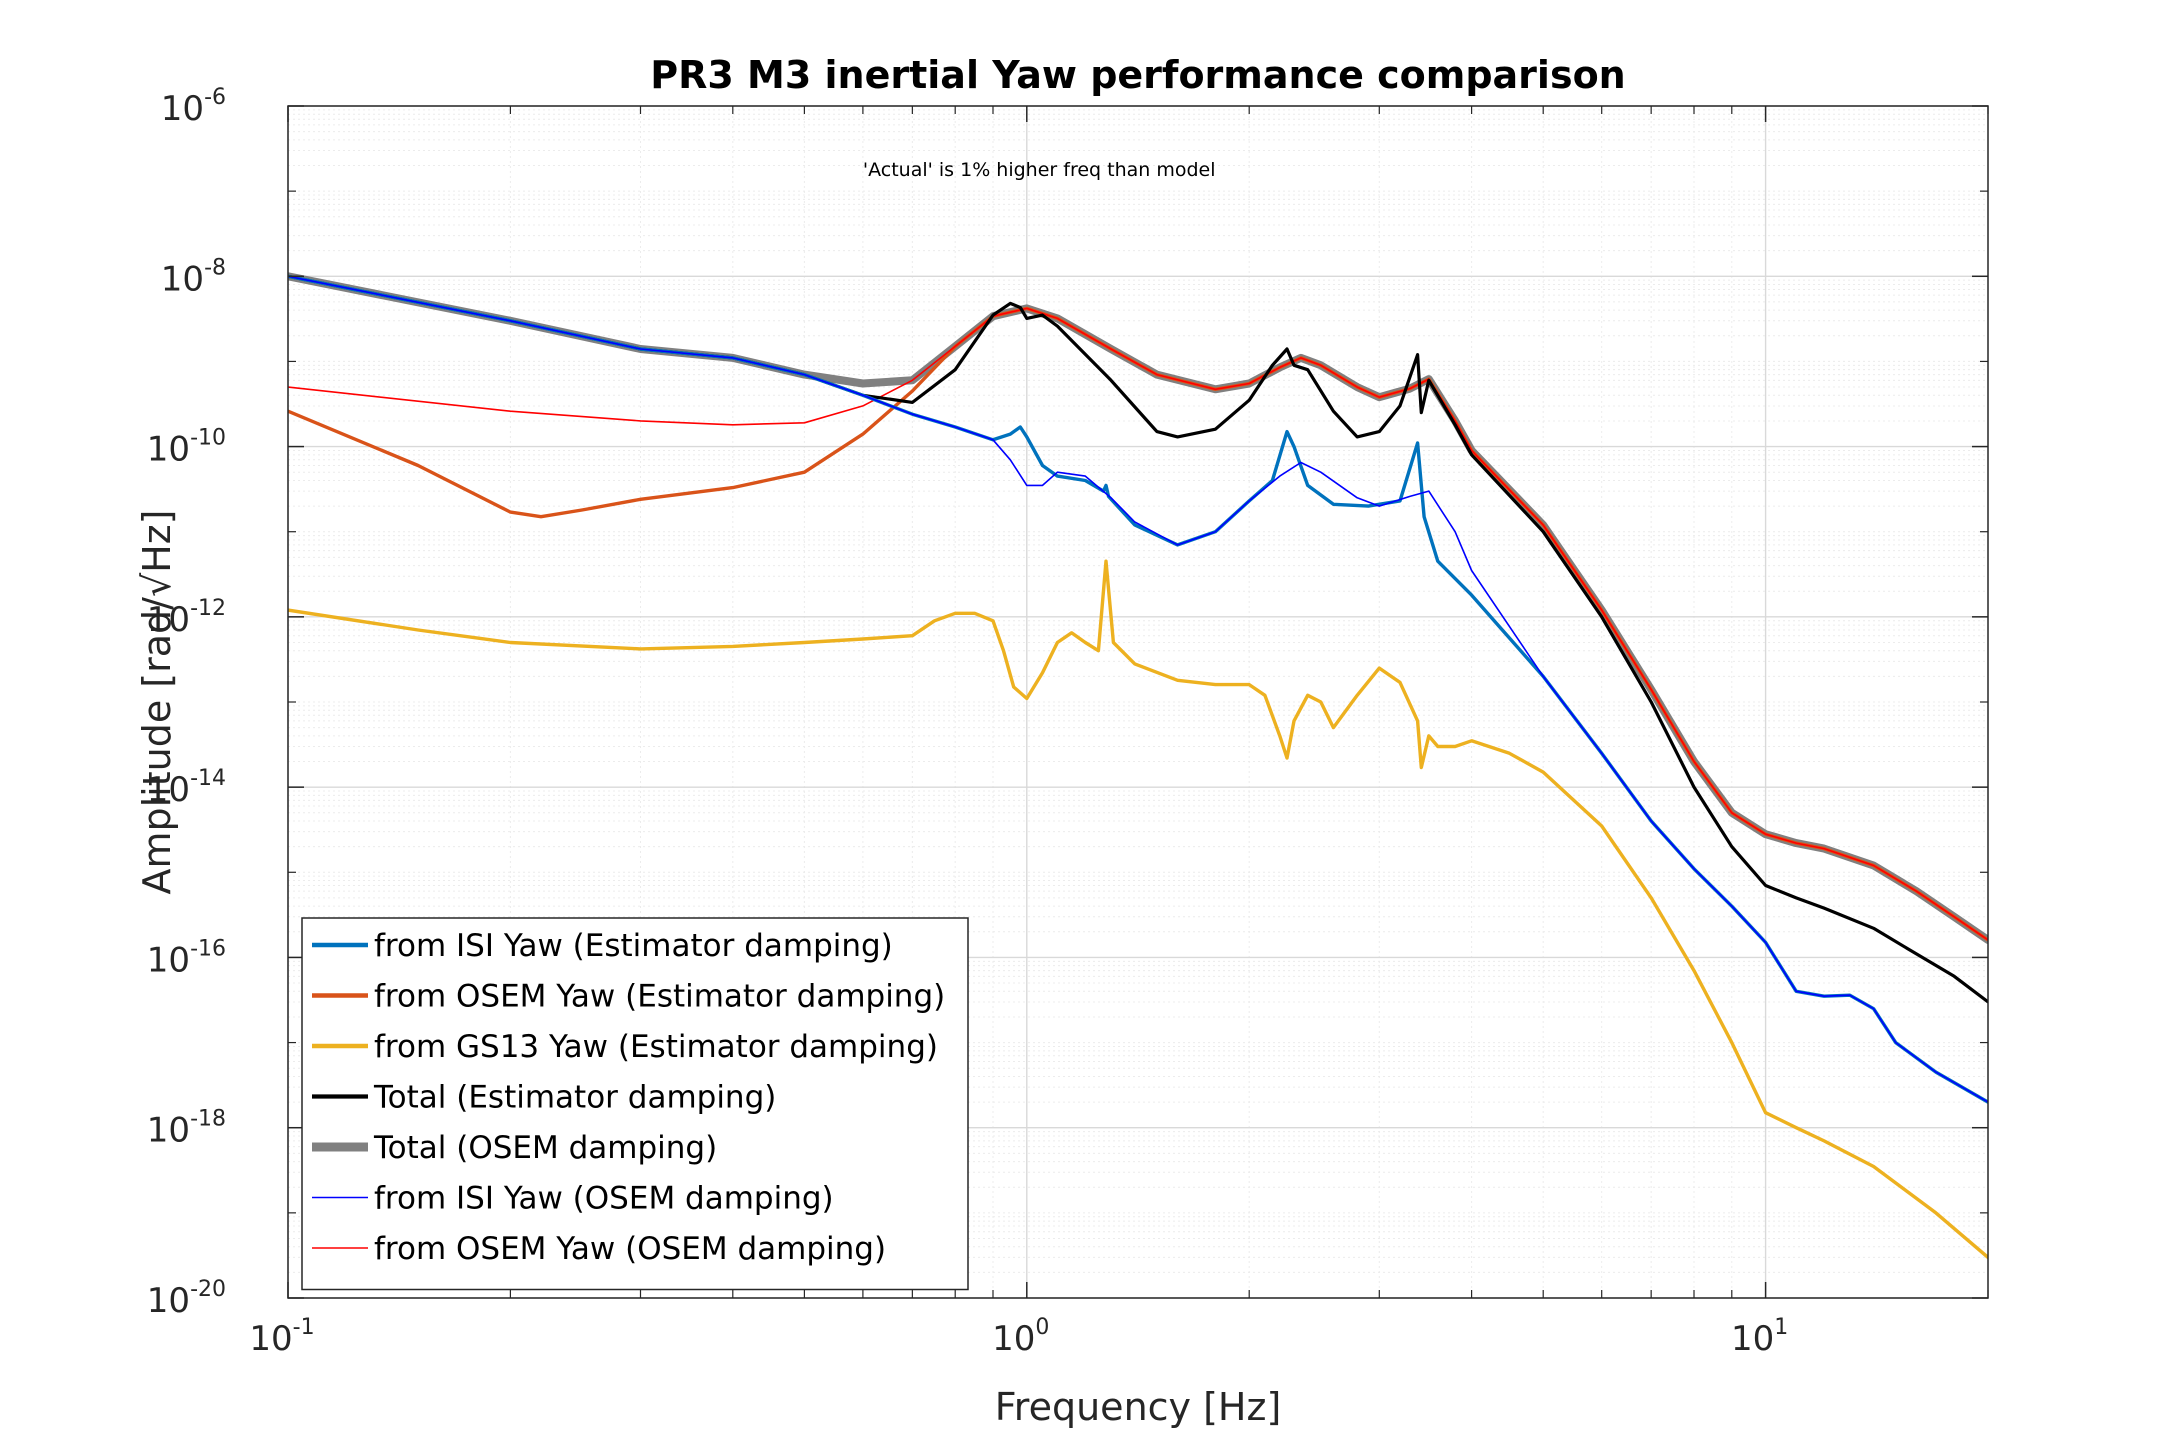 The width and height of the screenshot is (2166, 1436). I want to click on y-tick-label: 10⁻¹², so click(186, 618).